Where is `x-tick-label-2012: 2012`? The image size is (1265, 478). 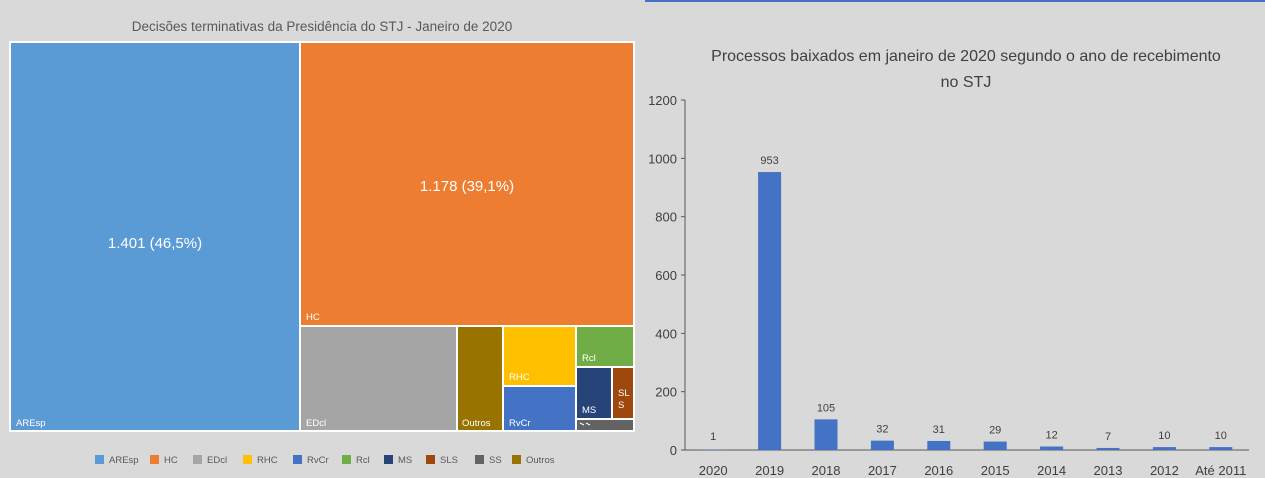 x-tick-label-2012: 2012 is located at coordinates (1164, 470).